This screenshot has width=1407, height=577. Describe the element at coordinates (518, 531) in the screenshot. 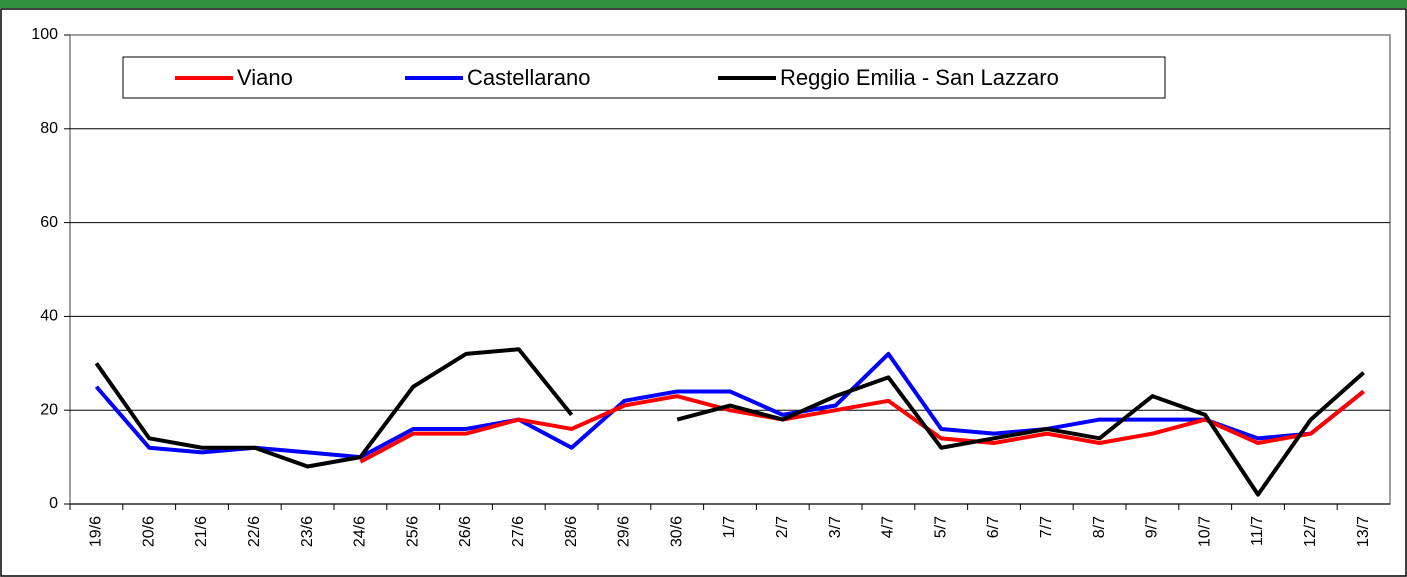

I see `x-tick-label: 27/6` at that location.